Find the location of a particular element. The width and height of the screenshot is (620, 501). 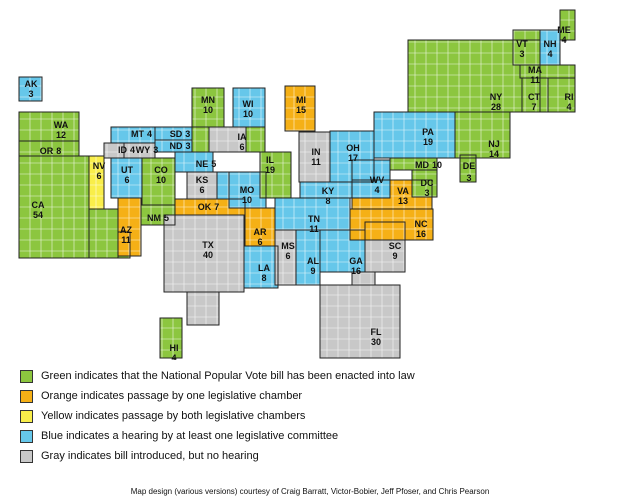

state-label-nh: NH 4 is located at coordinates (550, 49).